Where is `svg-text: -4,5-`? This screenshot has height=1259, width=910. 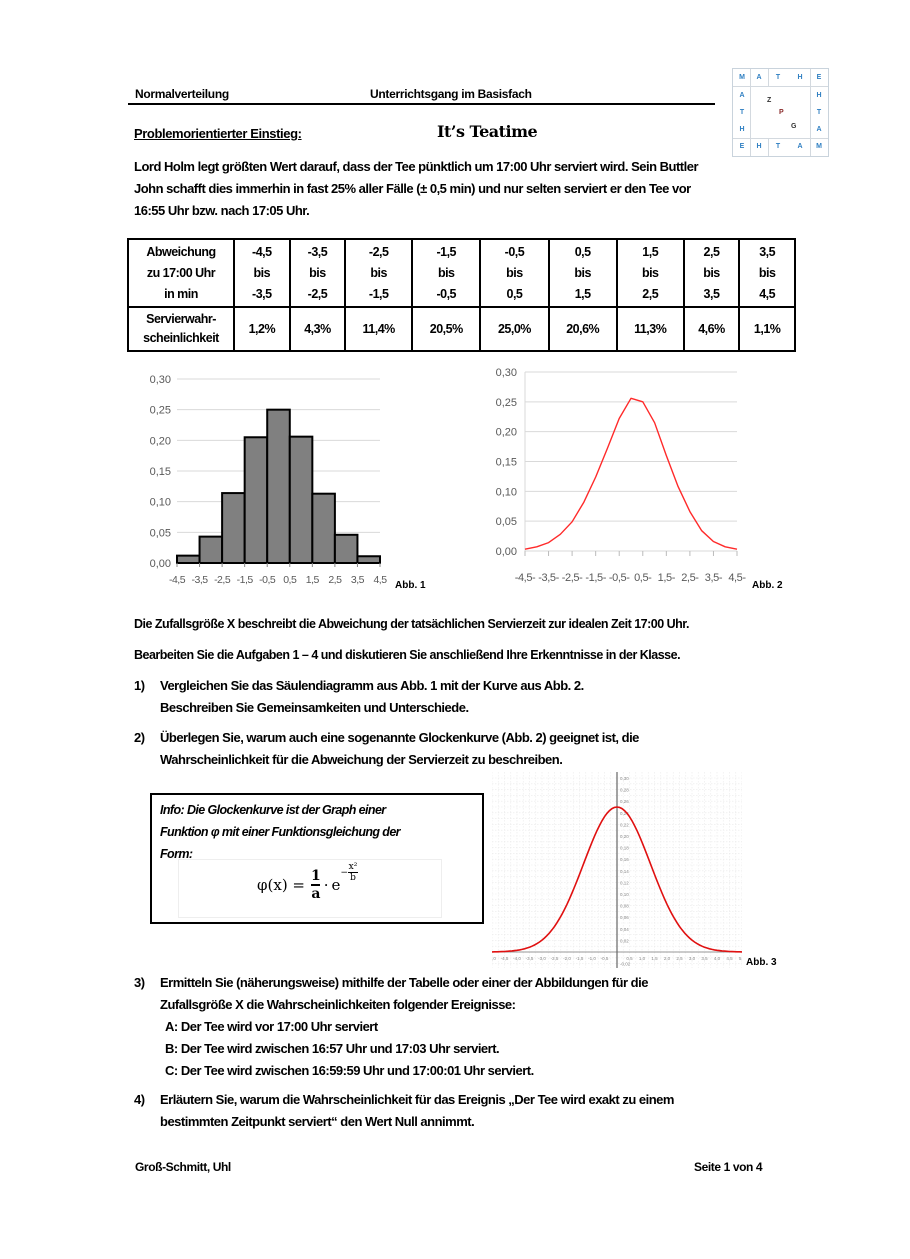 svg-text: -4,5- is located at coordinates (525, 578).